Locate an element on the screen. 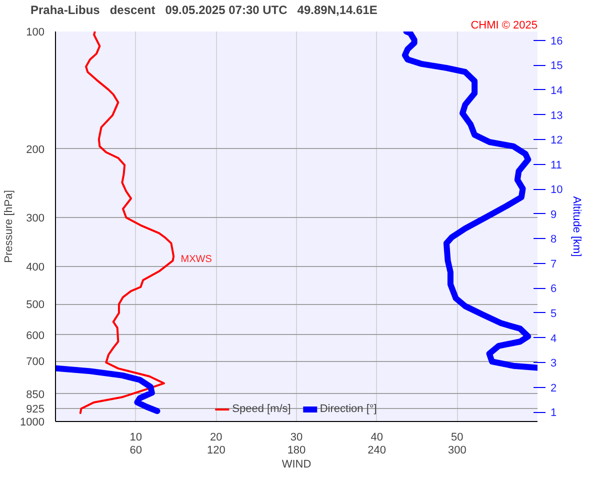 The image size is (600, 500). x-tick-label: 30 is located at coordinates (296, 438).